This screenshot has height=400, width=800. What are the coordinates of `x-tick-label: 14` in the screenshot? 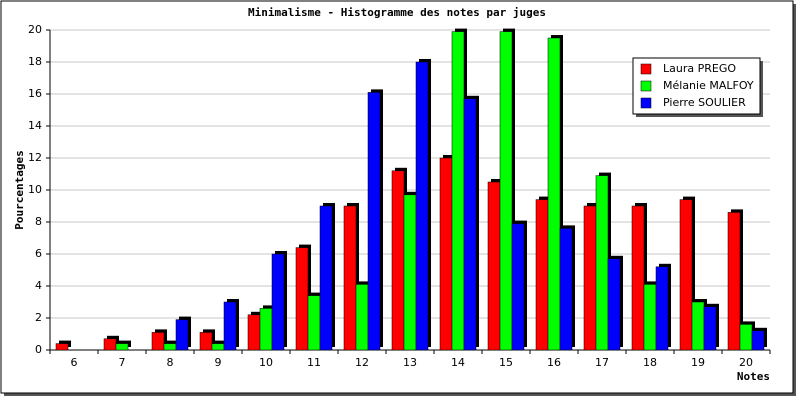 It's located at (458, 362).